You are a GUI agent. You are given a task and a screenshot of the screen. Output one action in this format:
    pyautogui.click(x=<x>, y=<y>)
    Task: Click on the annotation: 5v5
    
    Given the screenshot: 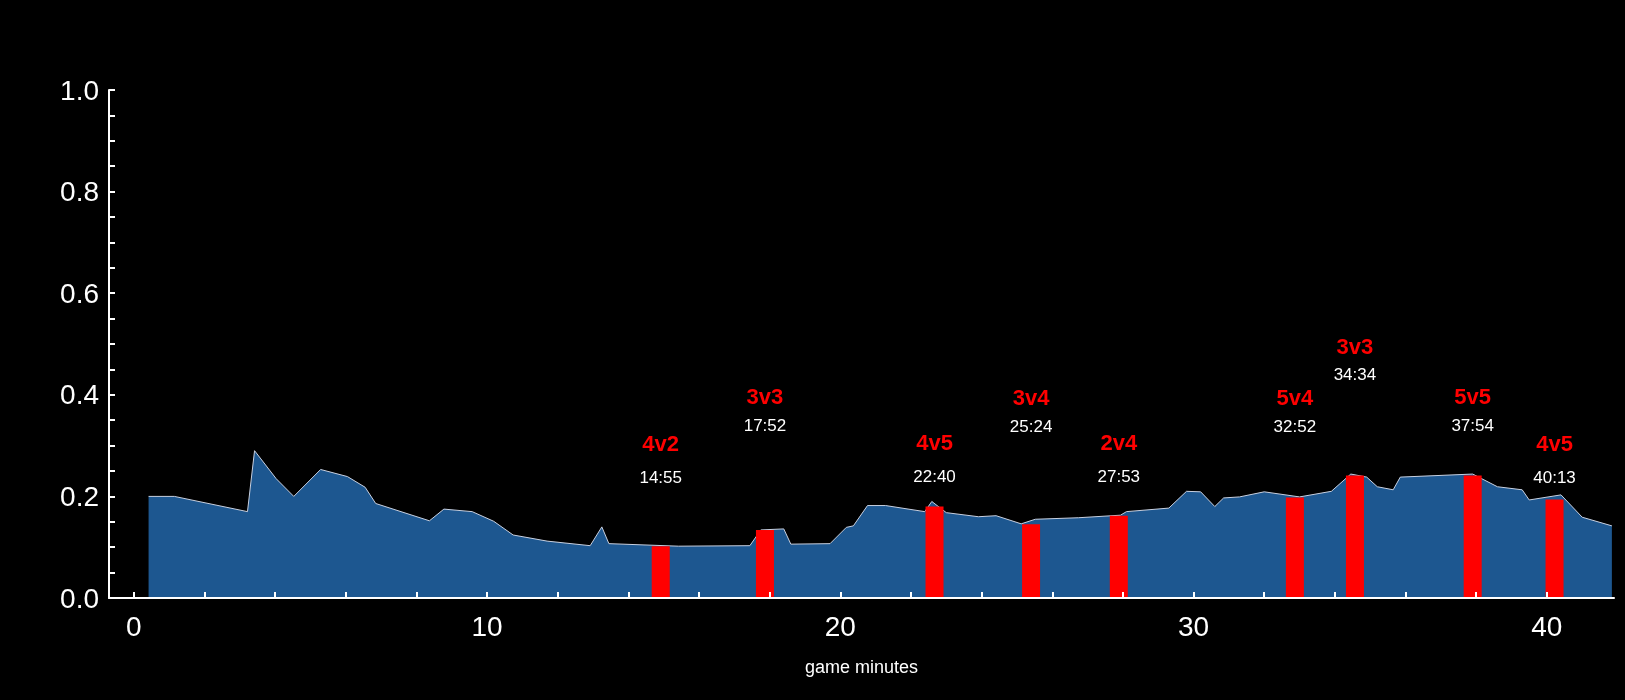 What is the action you would take?
    pyautogui.click(x=1473, y=397)
    